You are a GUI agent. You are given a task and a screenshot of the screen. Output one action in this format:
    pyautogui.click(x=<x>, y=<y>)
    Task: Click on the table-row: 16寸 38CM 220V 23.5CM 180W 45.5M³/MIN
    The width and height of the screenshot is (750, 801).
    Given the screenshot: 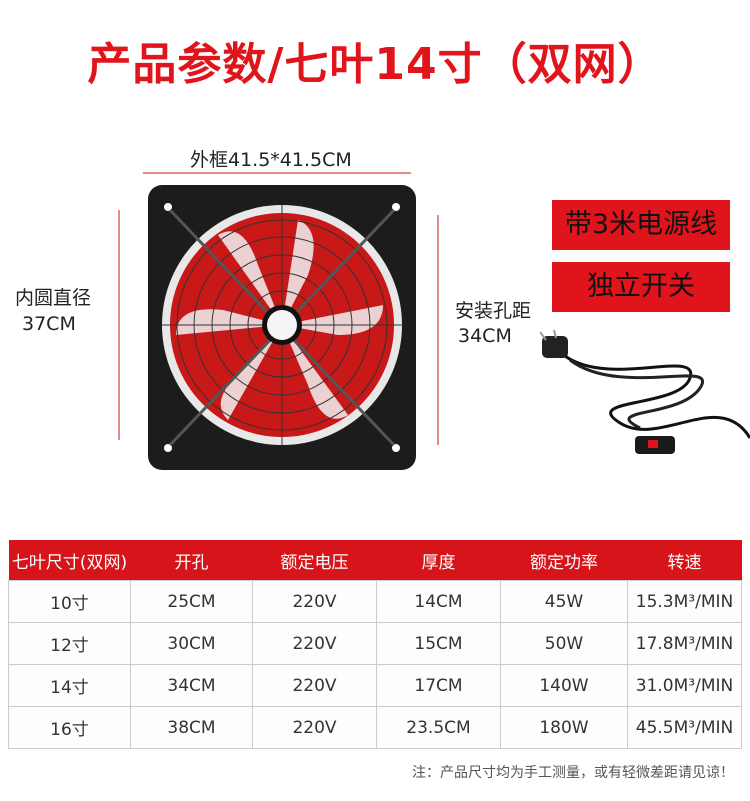 What is the action you would take?
    pyautogui.click(x=375, y=727)
    